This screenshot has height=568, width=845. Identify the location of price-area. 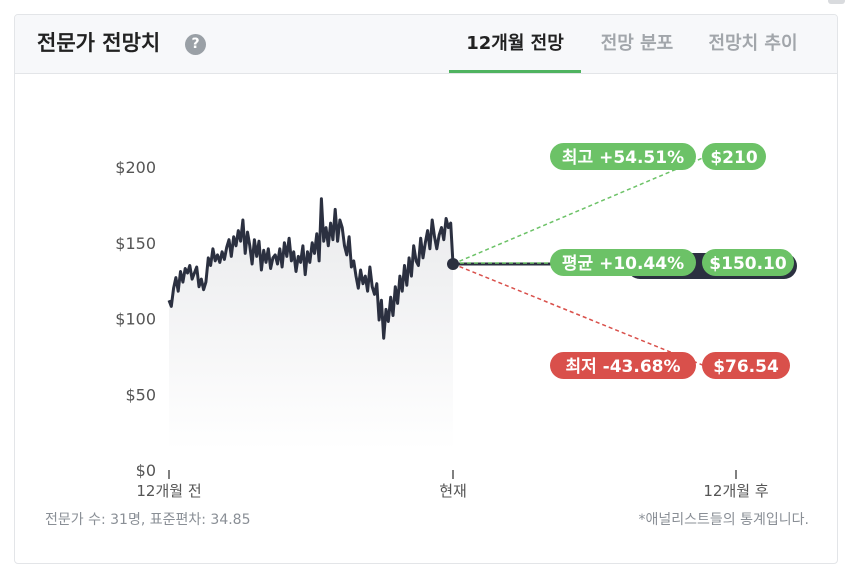
(311, 324).